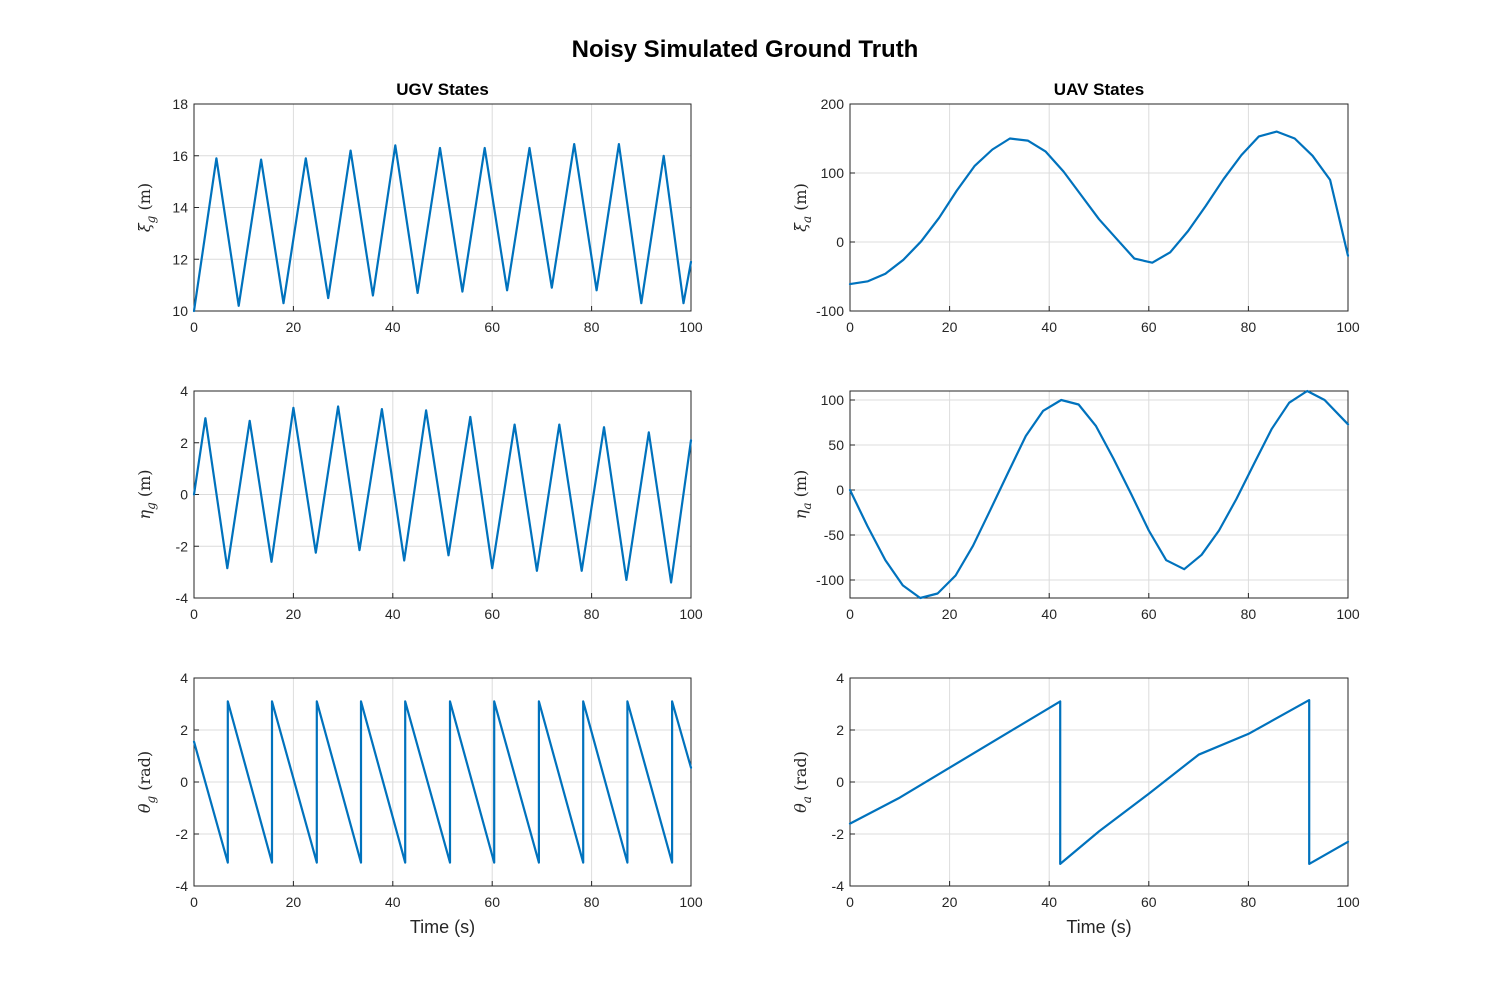  I want to click on y-tick-label: -50, so click(834, 535).